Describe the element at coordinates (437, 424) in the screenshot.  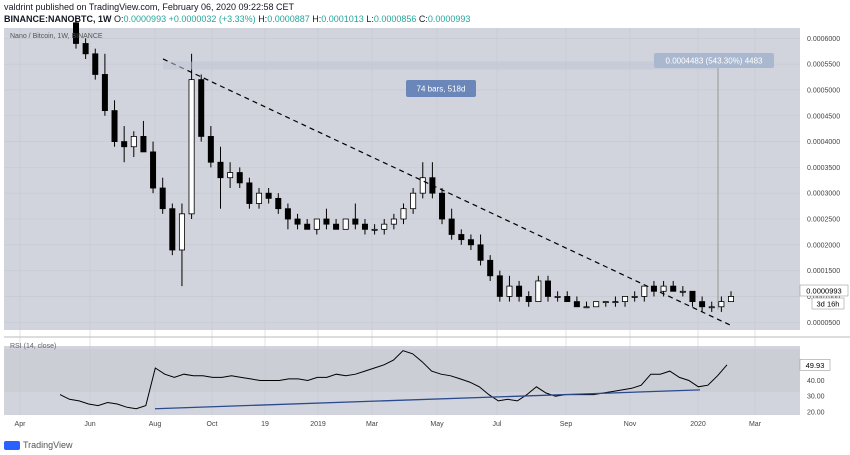
I see `x-tick-label: May` at that location.